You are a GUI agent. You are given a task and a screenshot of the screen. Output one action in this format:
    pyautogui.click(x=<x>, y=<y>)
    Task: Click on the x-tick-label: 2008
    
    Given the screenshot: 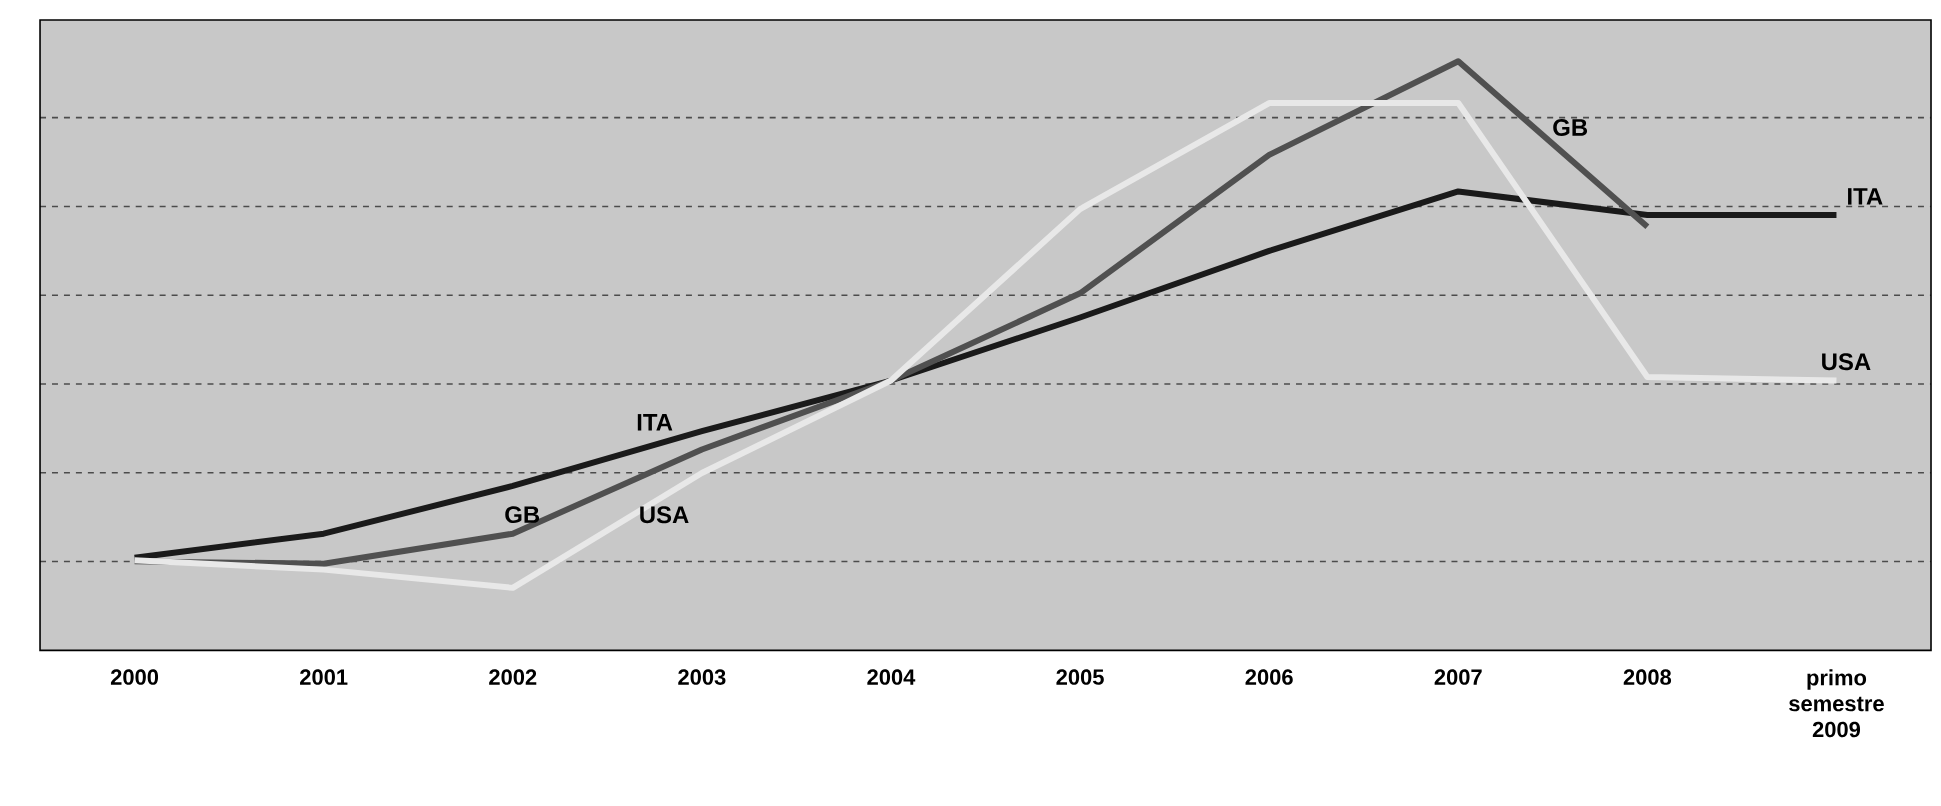 What is the action you would take?
    pyautogui.click(x=1647, y=677)
    